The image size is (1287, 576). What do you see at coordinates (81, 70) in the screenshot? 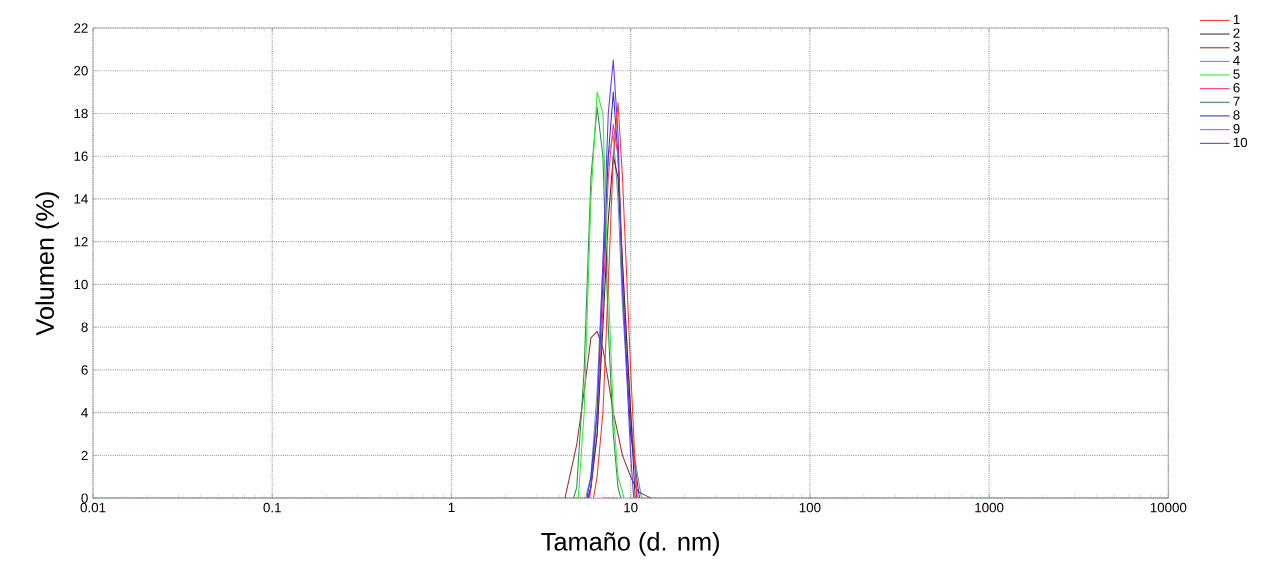
I see `y-tick-label: 20` at bounding box center [81, 70].